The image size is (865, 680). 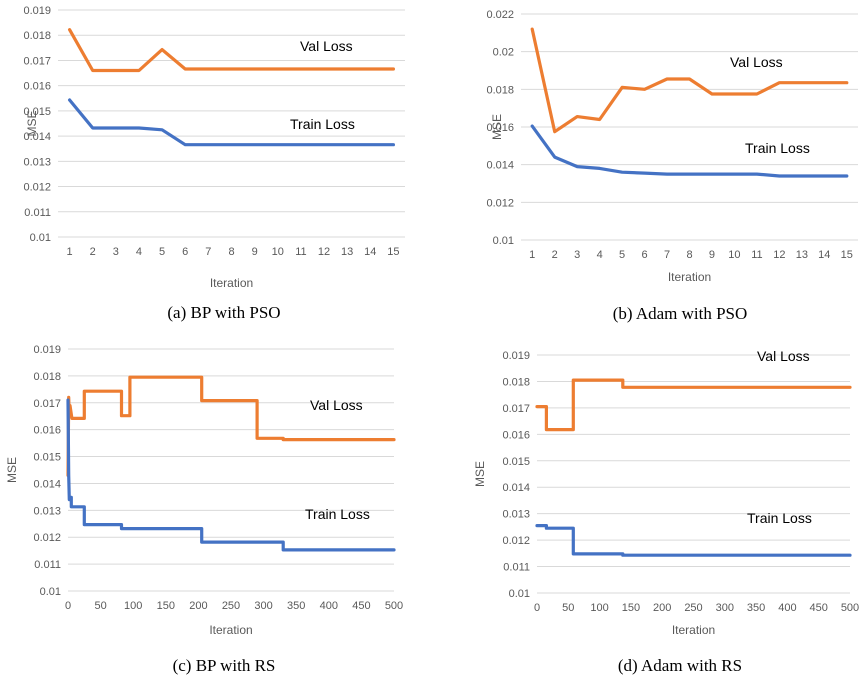 I want to click on y-tick-label: 0.017, so click(x=516, y=409).